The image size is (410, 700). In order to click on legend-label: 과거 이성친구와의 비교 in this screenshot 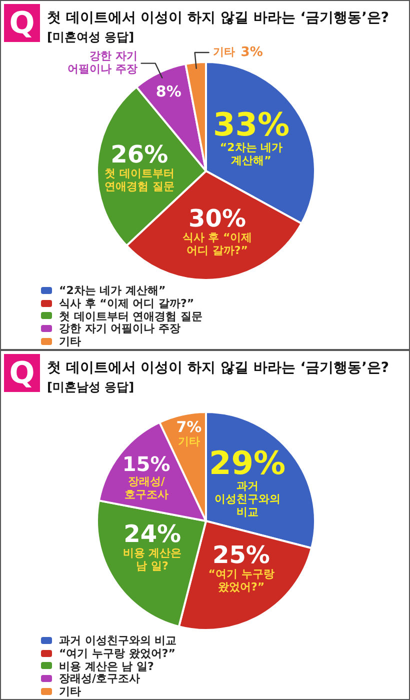, I will do `click(118, 640)`.